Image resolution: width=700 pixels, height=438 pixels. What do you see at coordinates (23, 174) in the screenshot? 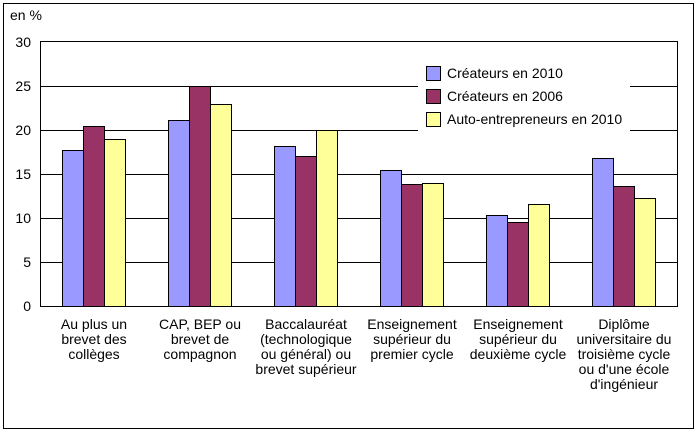
I see `y-tick-label: 15` at bounding box center [23, 174].